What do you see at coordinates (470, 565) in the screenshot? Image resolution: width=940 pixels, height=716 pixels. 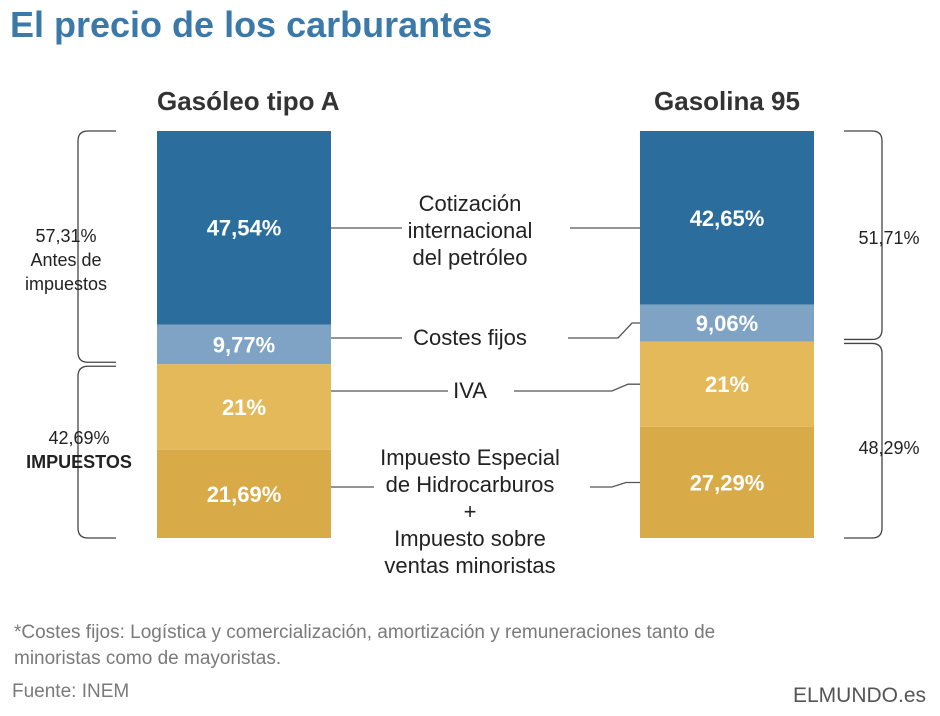 I see `mid-label-impuesto-line5: ventas minoristas` at bounding box center [470, 565].